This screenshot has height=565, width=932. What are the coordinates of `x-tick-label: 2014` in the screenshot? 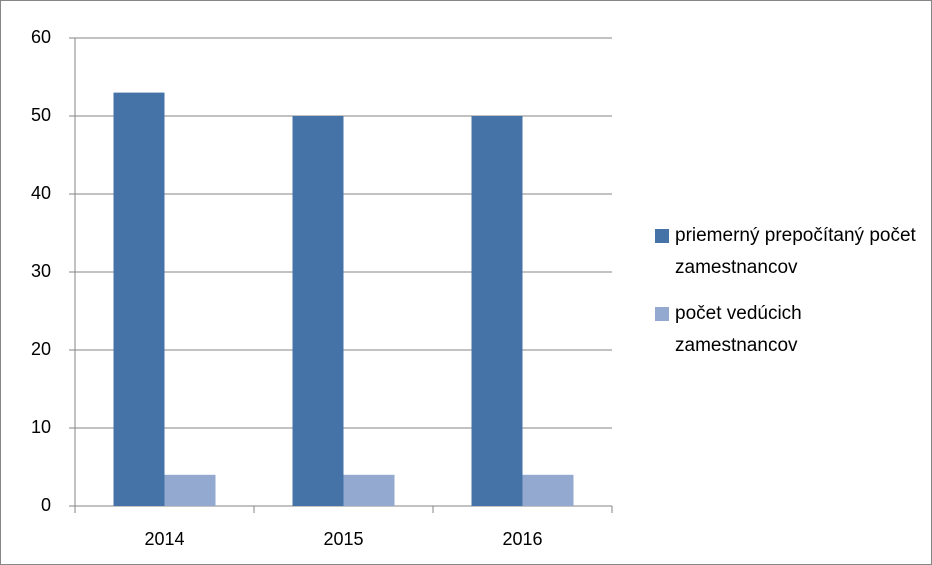 It's located at (164, 539).